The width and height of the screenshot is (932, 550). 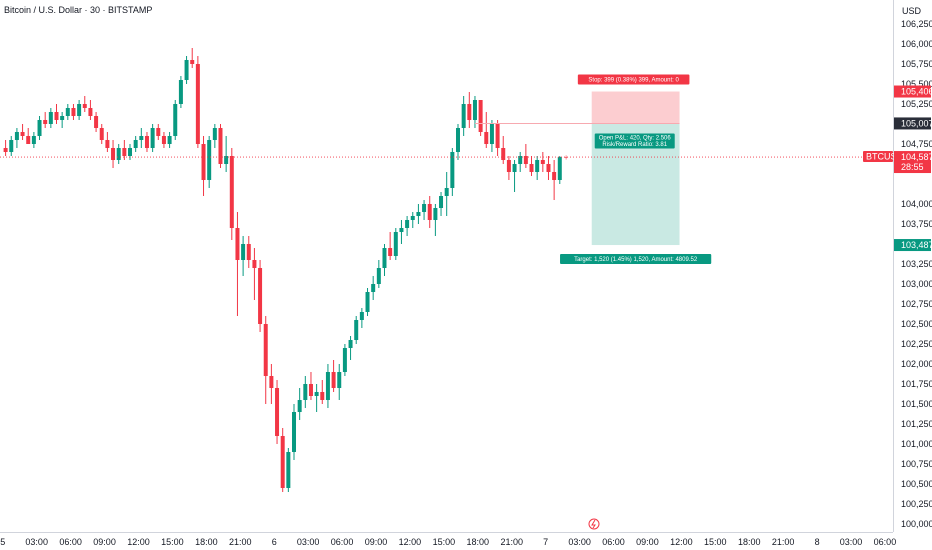 What do you see at coordinates (634, 145) in the screenshot?
I see `risk-reward-label: Risk/Reward Ratio: 3.81` at bounding box center [634, 145].